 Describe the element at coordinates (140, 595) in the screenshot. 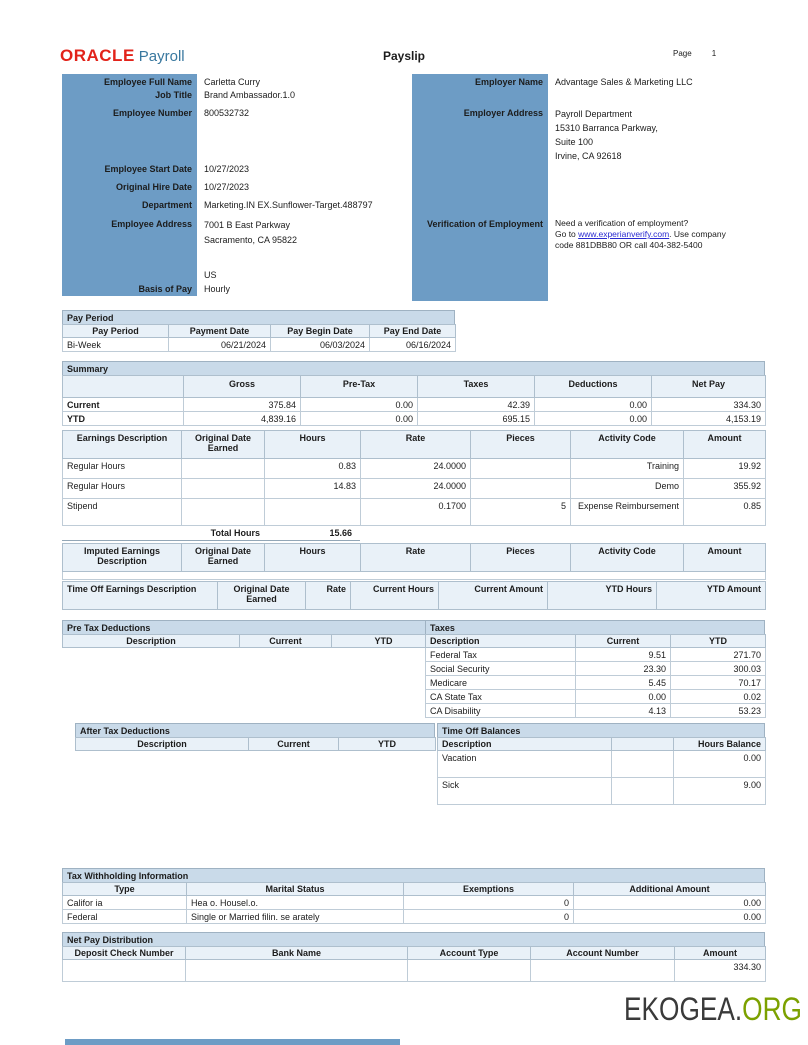

I see `column-header: Time Off Earnings Description` at that location.